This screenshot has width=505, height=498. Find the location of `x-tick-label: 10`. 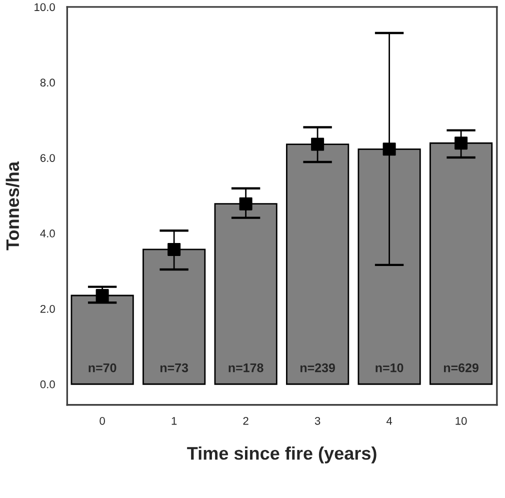

x-tick-label: 10 is located at coordinates (461, 420).